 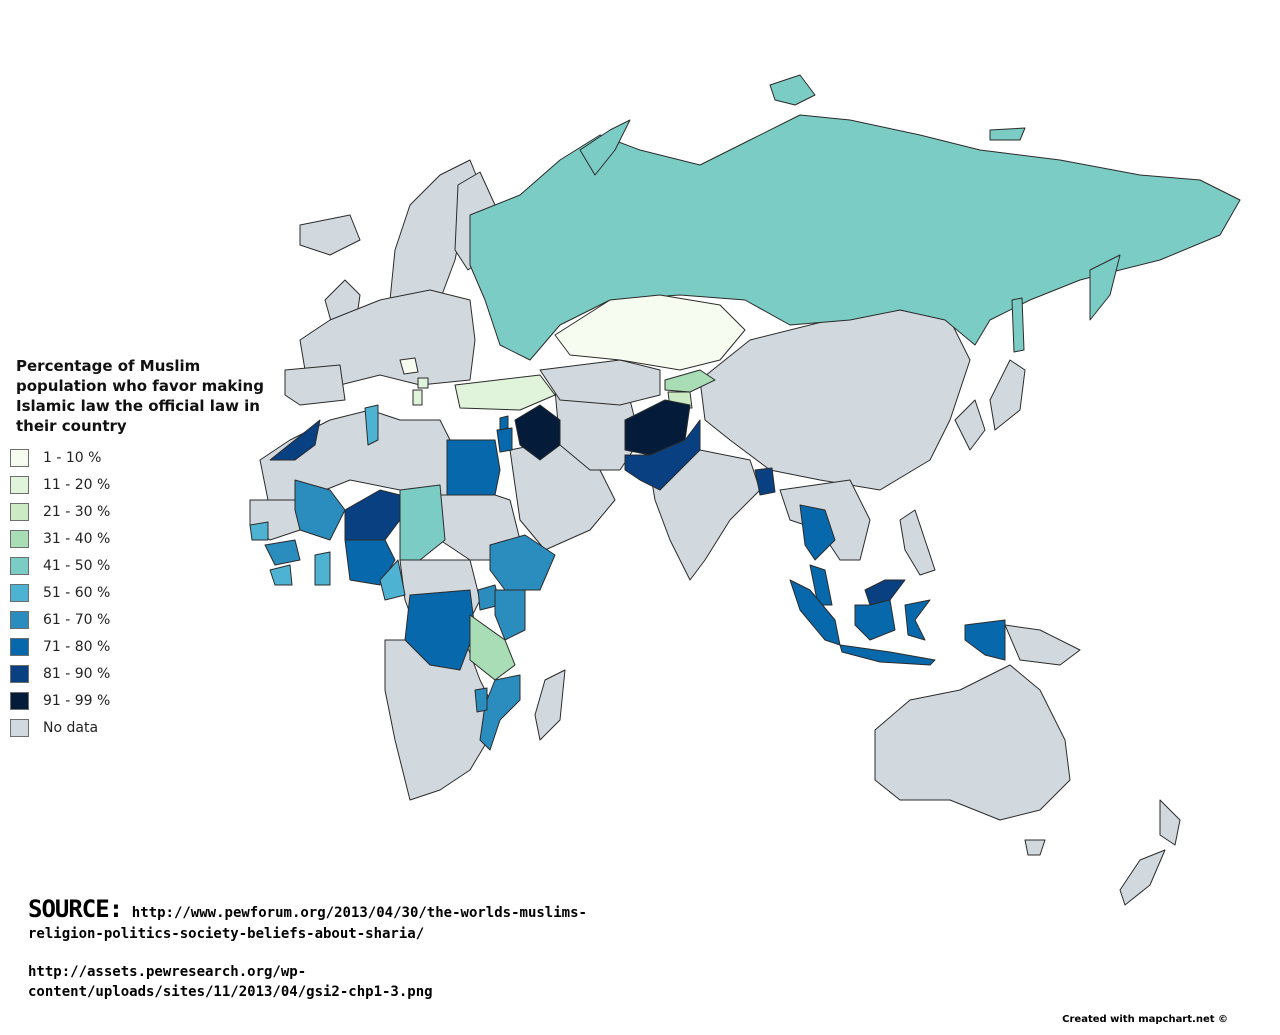 I want to click on country-papua, so click(x=985, y=640).